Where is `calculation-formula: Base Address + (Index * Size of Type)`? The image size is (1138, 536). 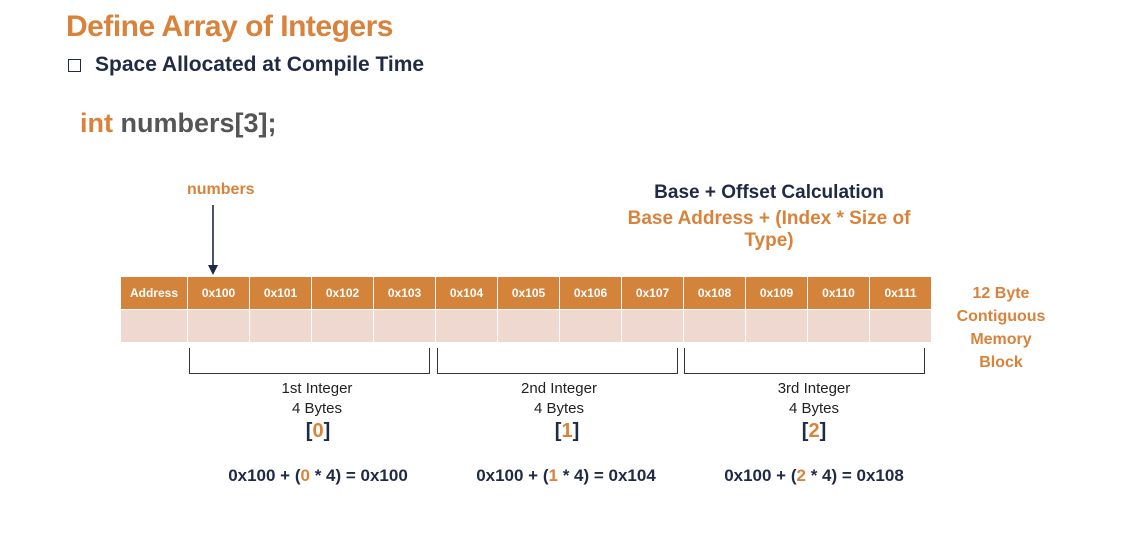
calculation-formula: Base Address + (Index * Size of Type) is located at coordinates (769, 229).